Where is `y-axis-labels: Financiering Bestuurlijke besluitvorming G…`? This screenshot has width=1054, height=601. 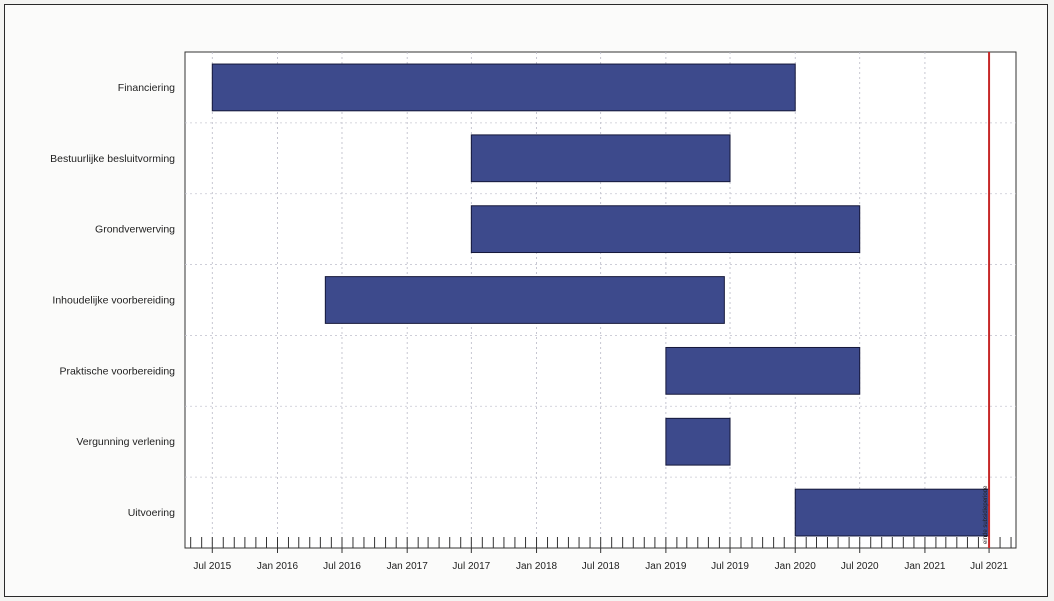
y-axis-labels: Financiering Bestuurlijke besluitvorming G… is located at coordinates (112, 300).